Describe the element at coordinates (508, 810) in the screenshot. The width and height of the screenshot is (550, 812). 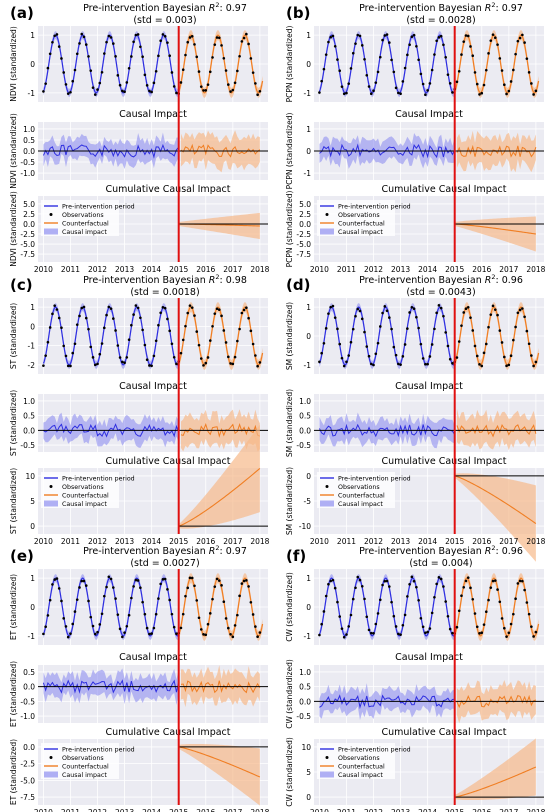
I see `x-tick-label: 2017` at that location.